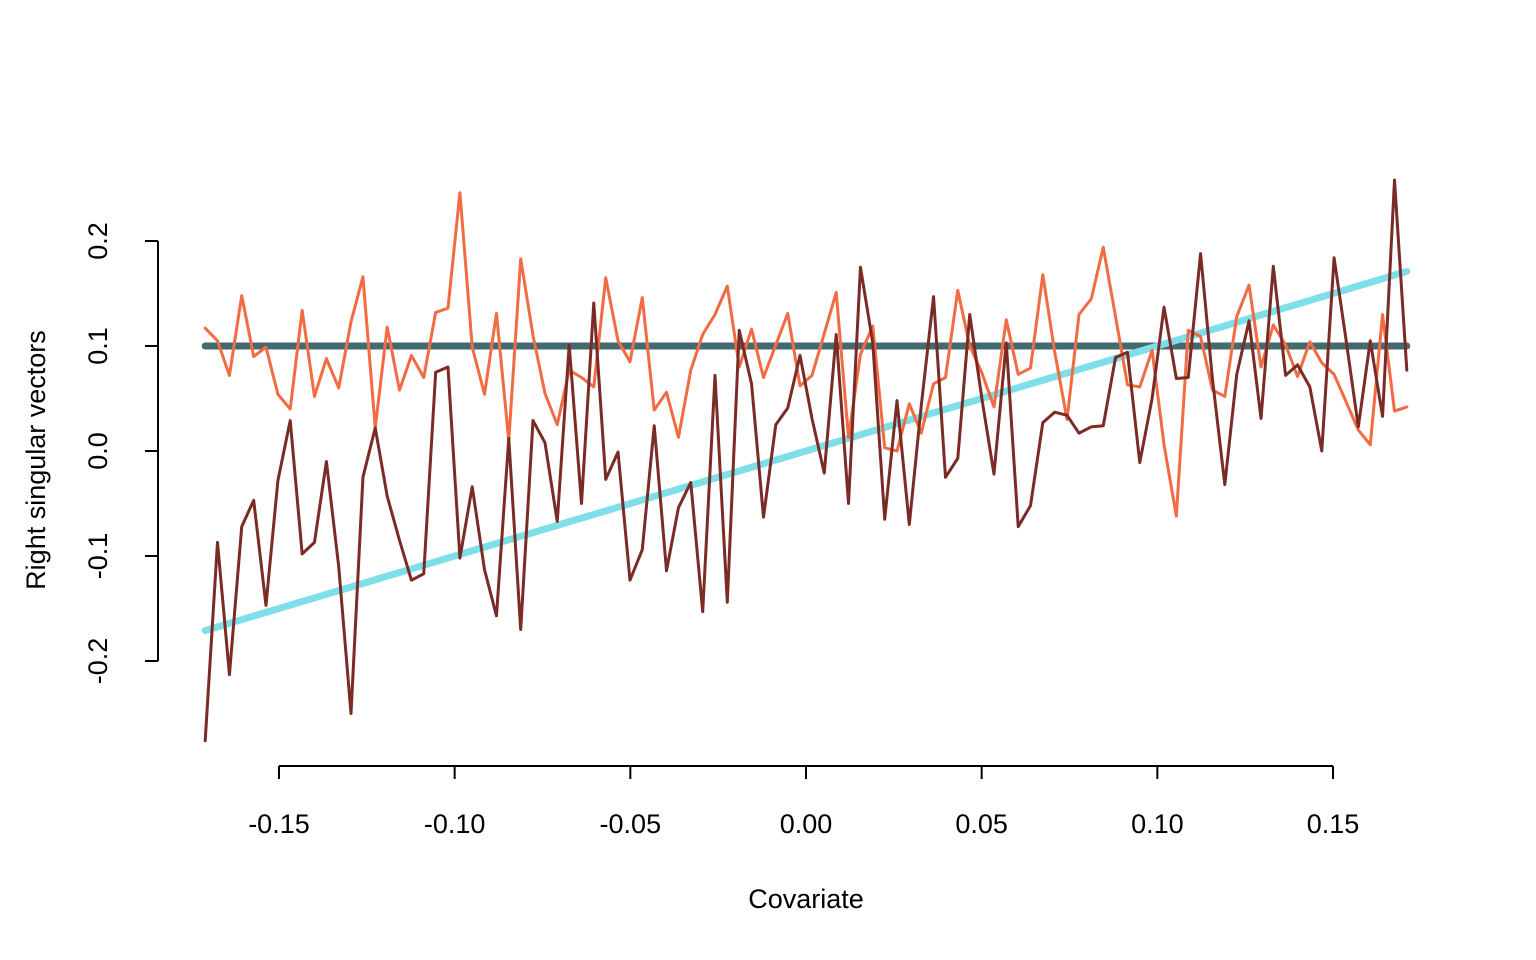  Describe the element at coordinates (806, 824) in the screenshot. I see `x-tick-label: 0.00` at that location.